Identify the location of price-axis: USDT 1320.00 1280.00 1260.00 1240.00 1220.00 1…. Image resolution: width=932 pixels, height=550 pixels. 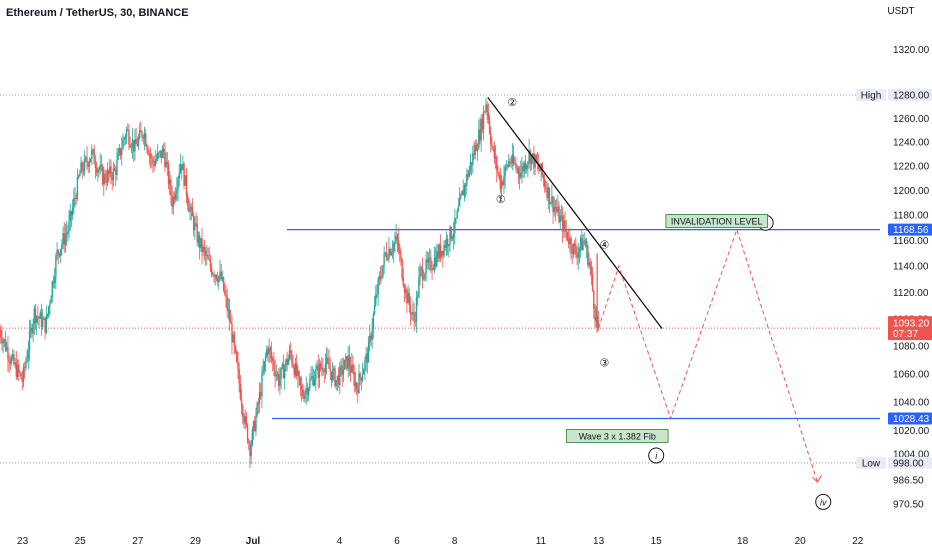
(894, 258).